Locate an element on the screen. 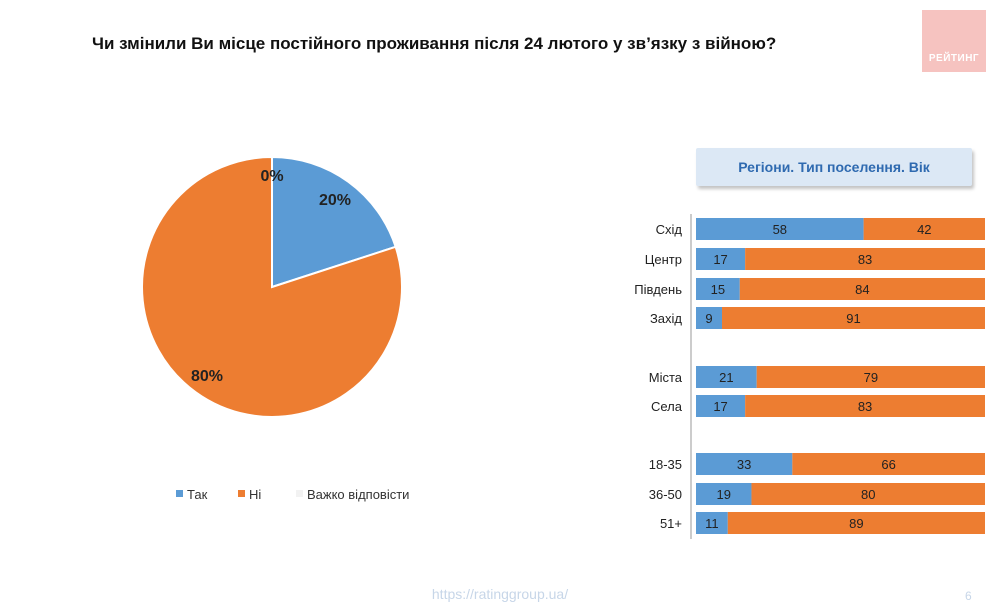 Image resolution: width=1000 pixels, height=611 pixels. bar-value-no-1: 42 is located at coordinates (924, 229).